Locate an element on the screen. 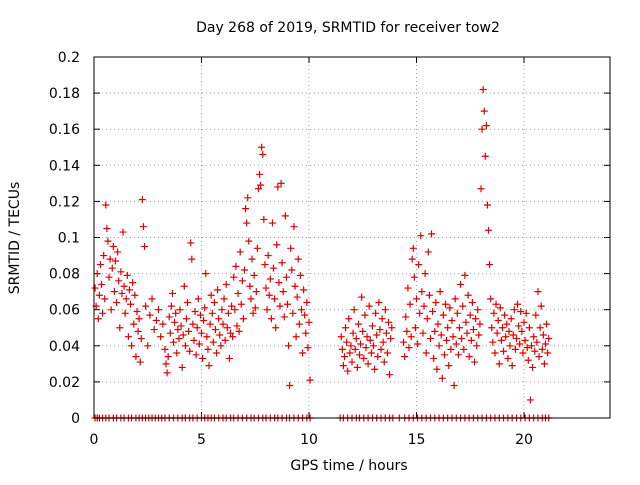 This screenshot has width=640, height=485. y-tick-labels: 0 0.02 0.04 0.06 0.08 0.1 0.12 0.14 0.16 0.18 0.2 is located at coordinates (64, 238).